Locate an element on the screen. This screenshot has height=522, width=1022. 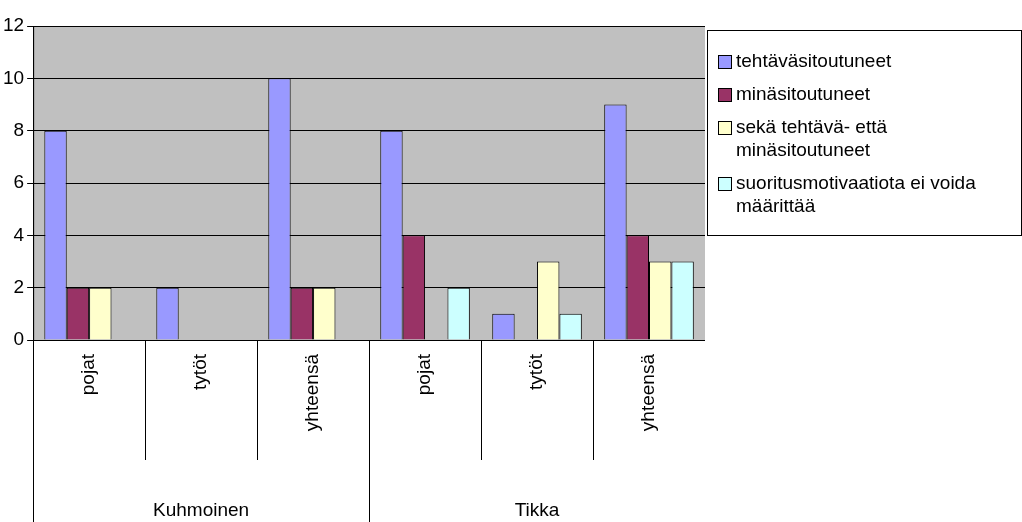
y-tick-label: 6 is located at coordinates (19, 182).